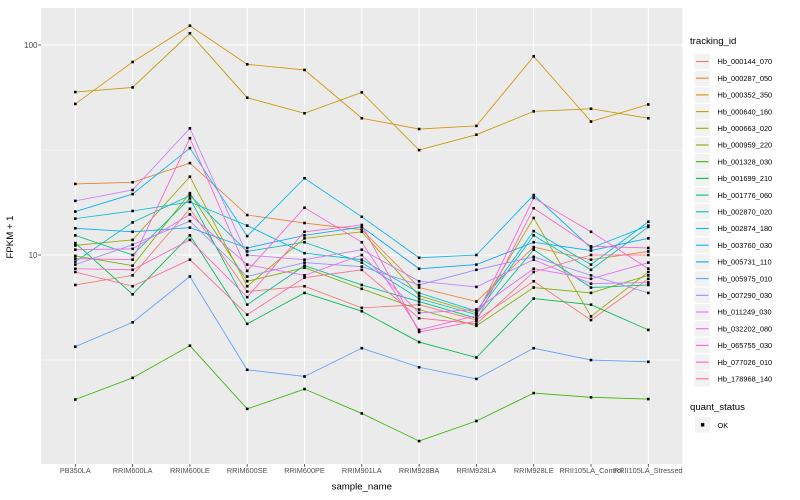  I want to click on legend-title: tracking_id, so click(713, 41).